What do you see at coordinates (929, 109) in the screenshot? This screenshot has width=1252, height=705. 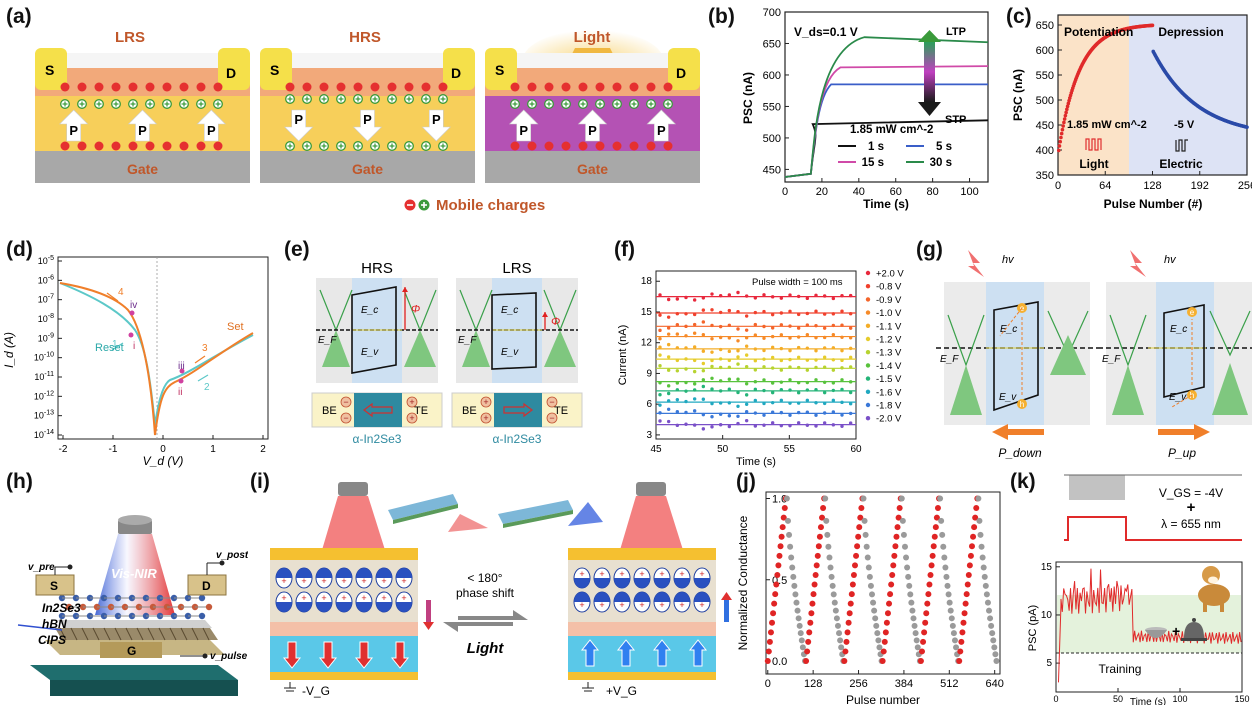 I see `stp-arrow-icon` at bounding box center [929, 109].